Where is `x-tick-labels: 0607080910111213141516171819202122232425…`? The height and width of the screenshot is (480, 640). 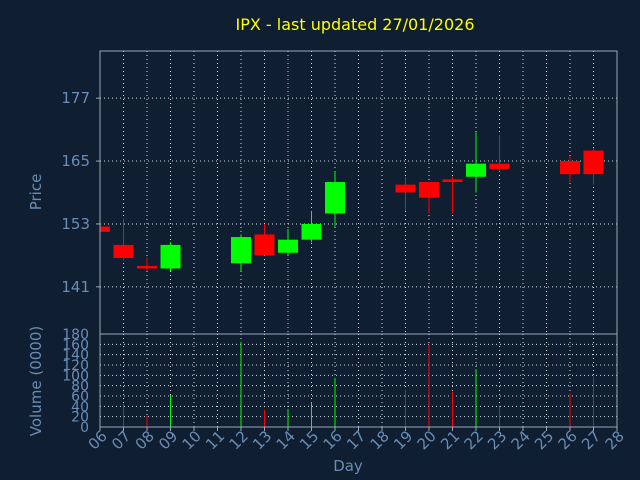 x-tick-labels: 0607080910111213141516171819202122232425… is located at coordinates (356, 440).